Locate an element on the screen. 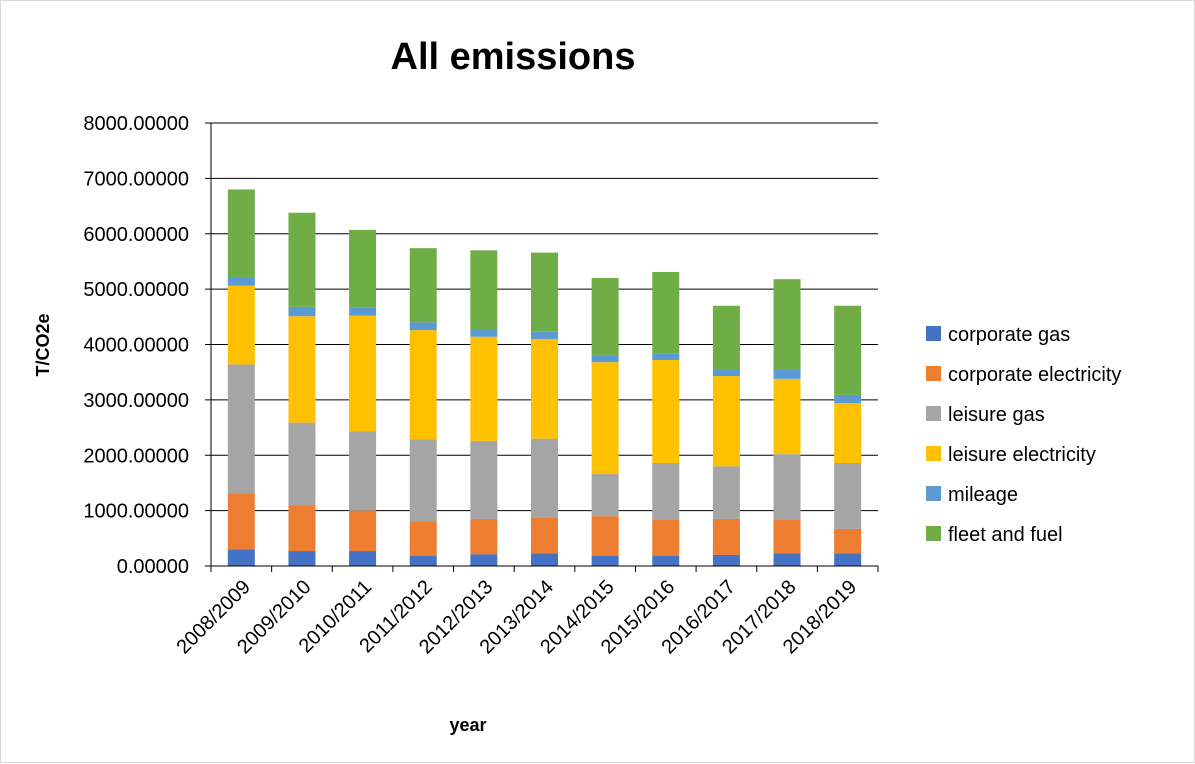 Image resolution: width=1195 pixels, height=764 pixels. legend-label-mileage: mileage is located at coordinates (983, 495).